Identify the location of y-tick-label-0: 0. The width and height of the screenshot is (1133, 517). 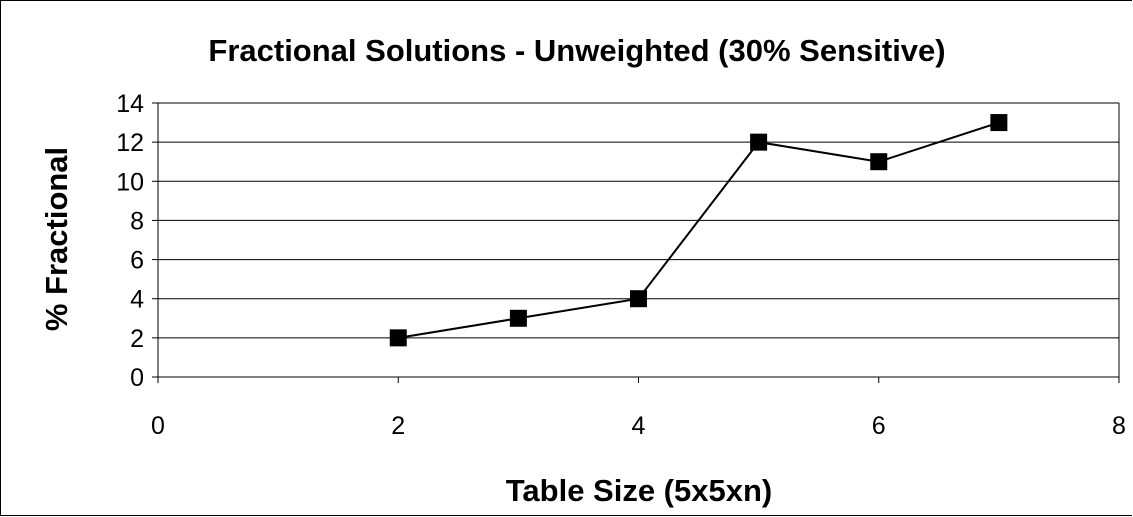
(137, 378).